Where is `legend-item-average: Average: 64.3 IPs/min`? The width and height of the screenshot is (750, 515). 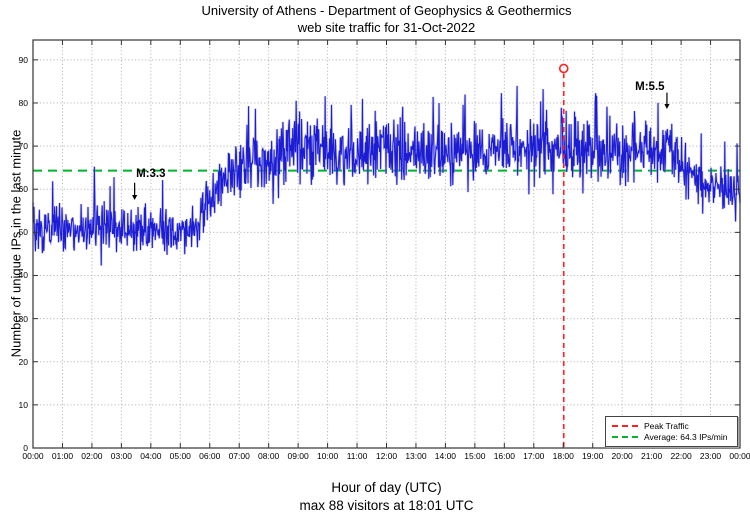
legend-item-average: Average: 64.3 IPs/min is located at coordinates (671, 437).